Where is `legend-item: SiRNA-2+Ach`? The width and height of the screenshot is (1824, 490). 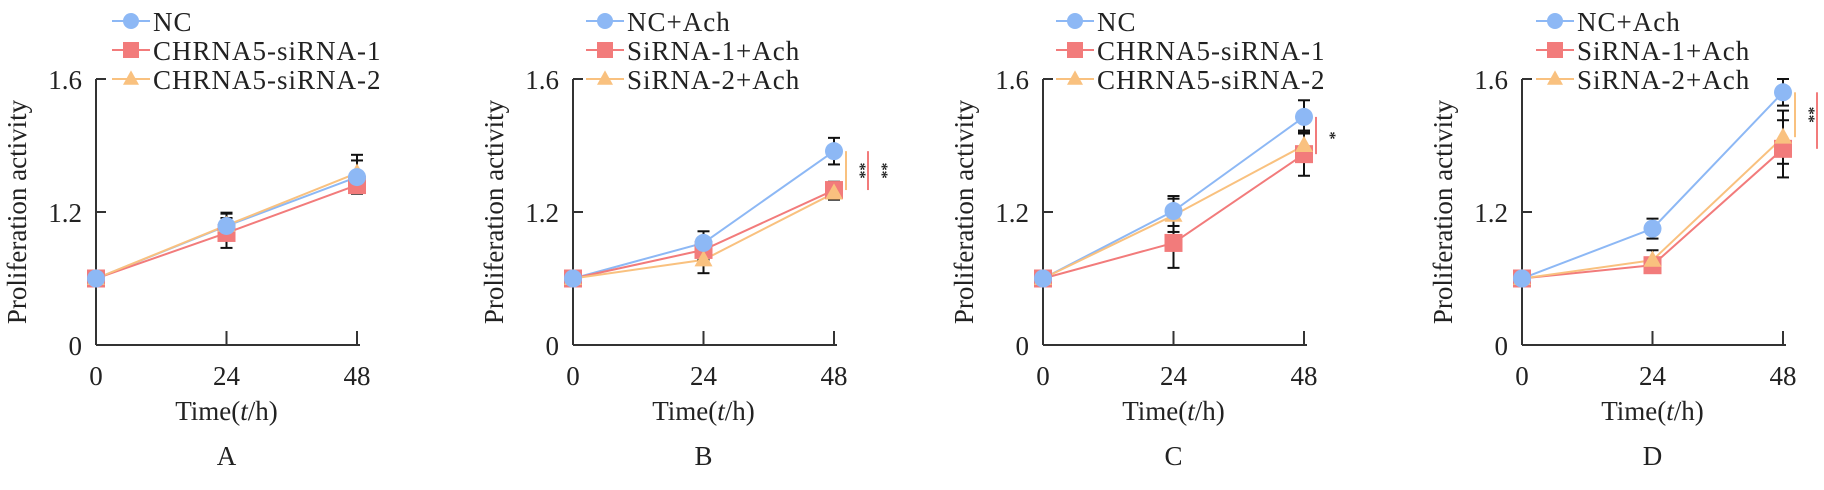
legend-item: SiRNA-2+Ach is located at coordinates (1643, 80).